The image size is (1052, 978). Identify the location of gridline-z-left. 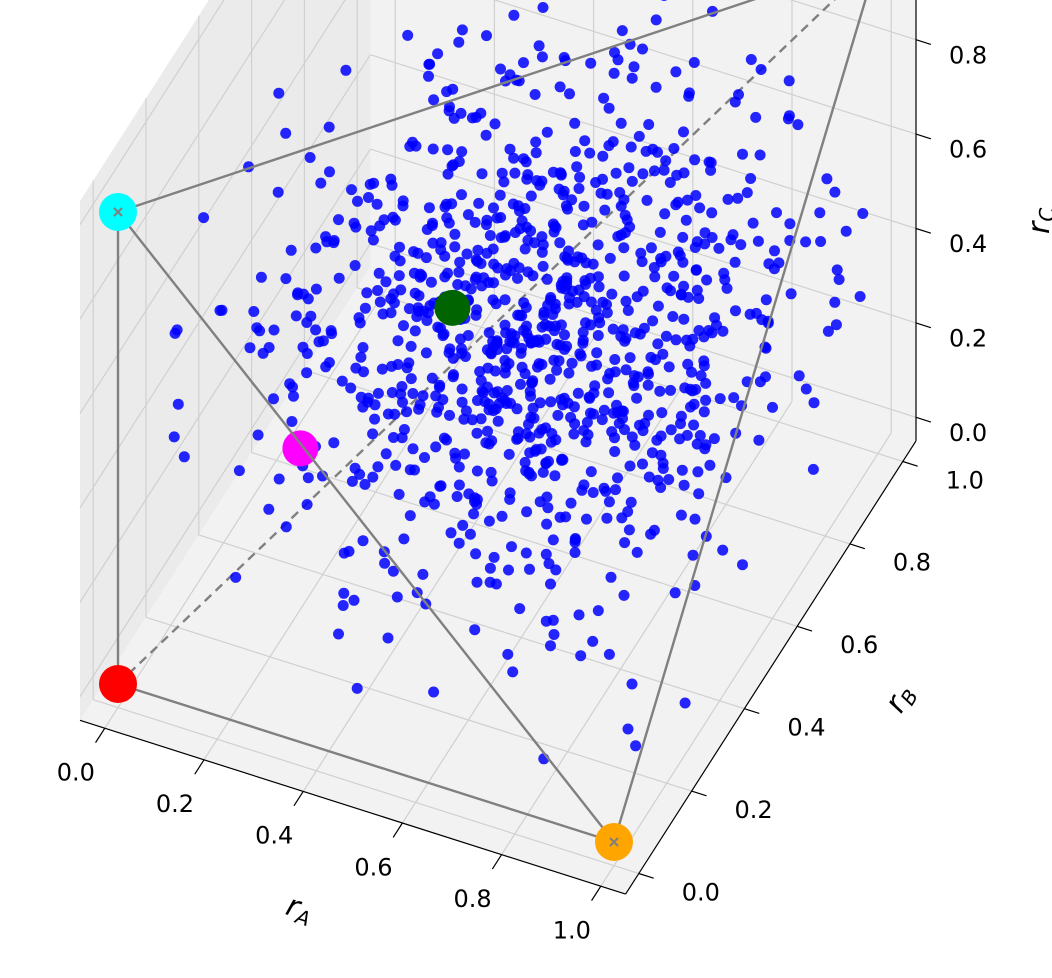
(182, 160).